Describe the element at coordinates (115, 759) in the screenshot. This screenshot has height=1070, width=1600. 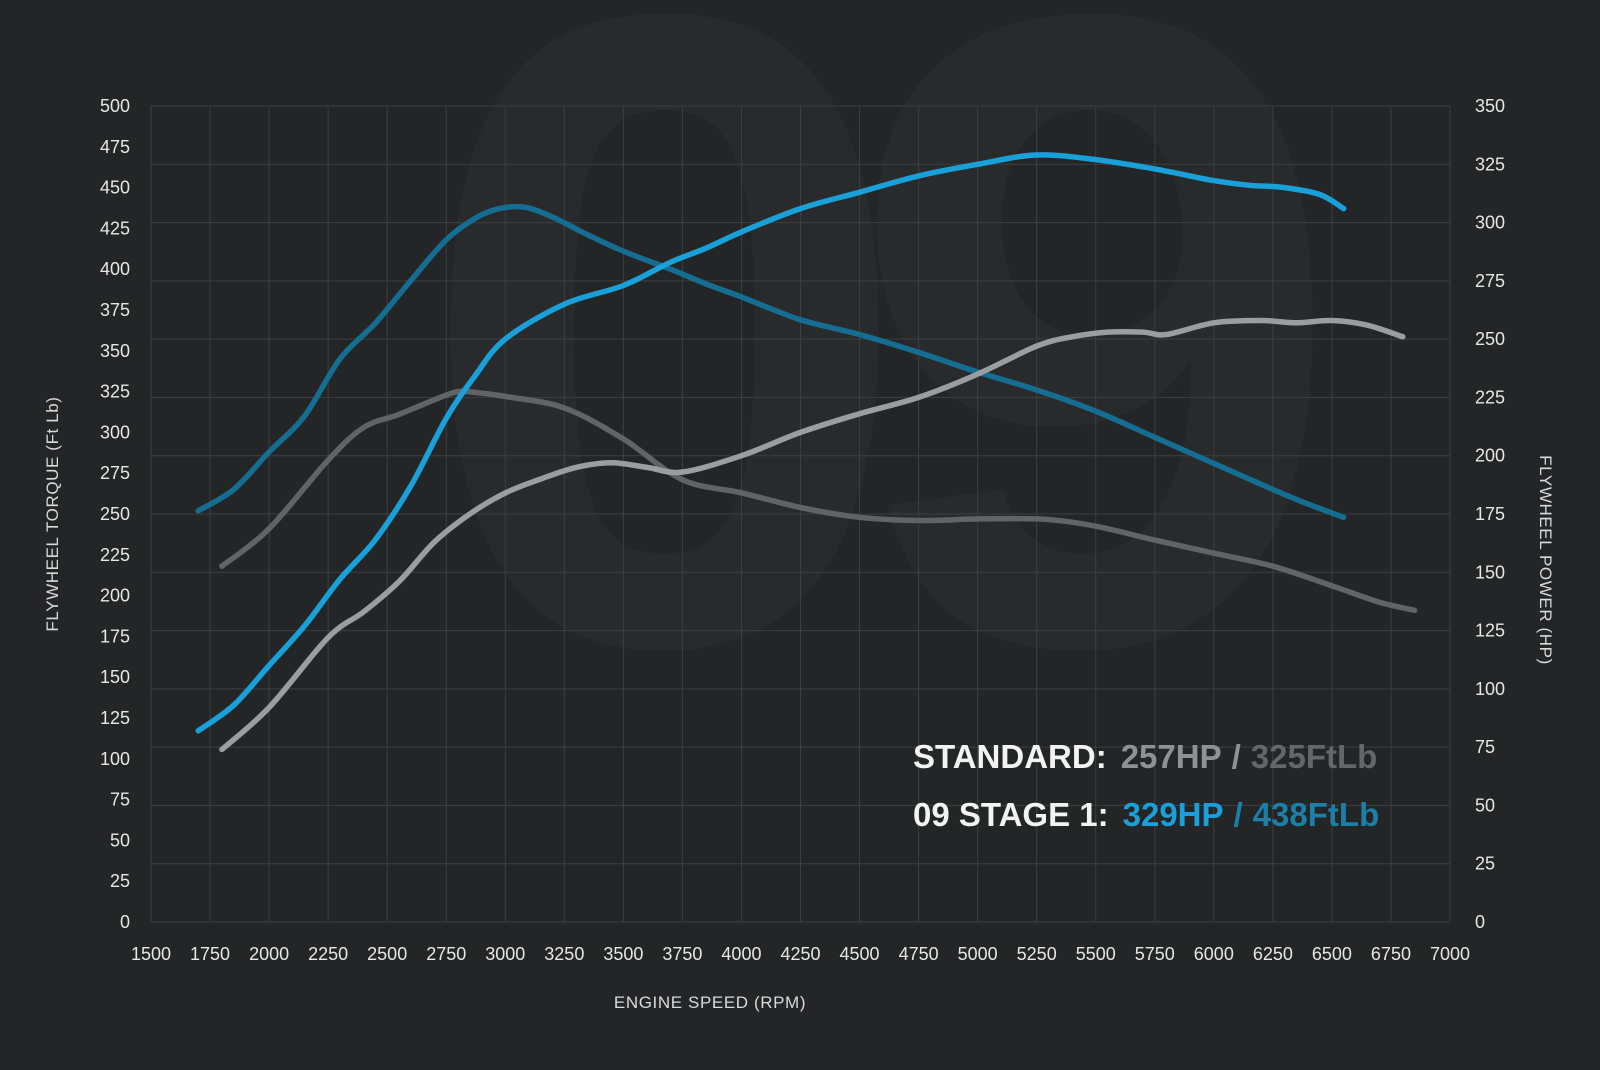
I see `y-axis-left-tick-label: 100` at that location.